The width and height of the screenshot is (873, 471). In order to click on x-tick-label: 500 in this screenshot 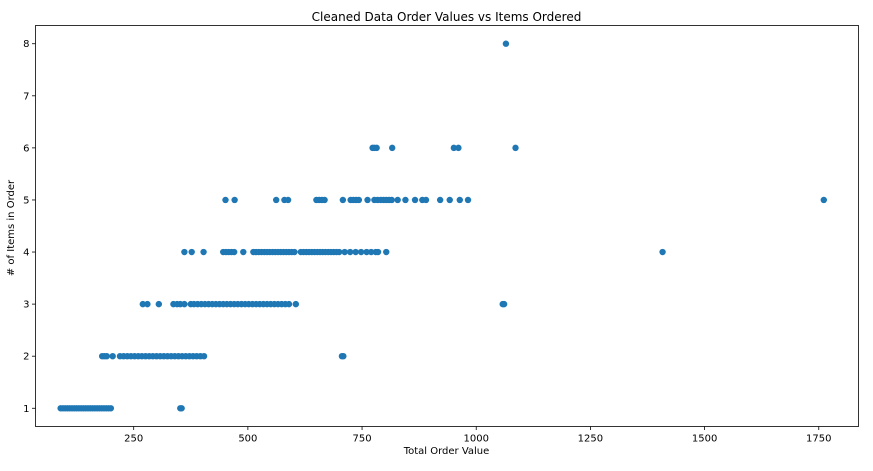, I will do `click(247, 439)`.